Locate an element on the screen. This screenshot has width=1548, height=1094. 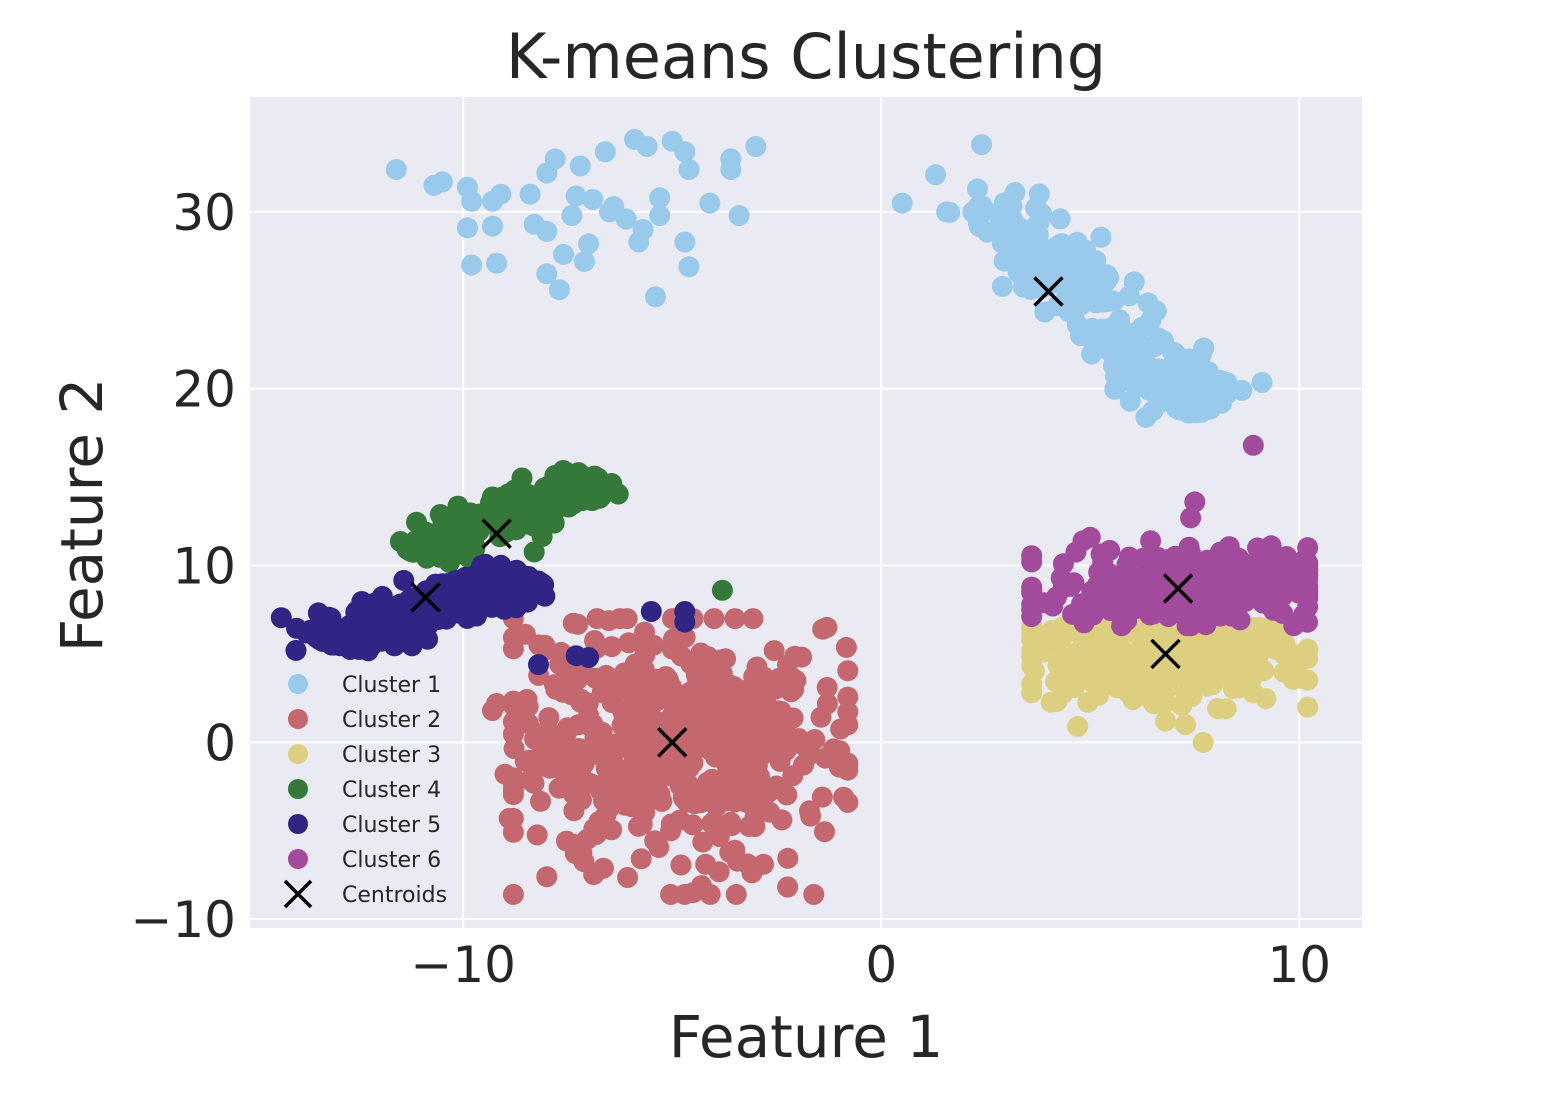
legend-x-marker is located at coordinates (298, 894).